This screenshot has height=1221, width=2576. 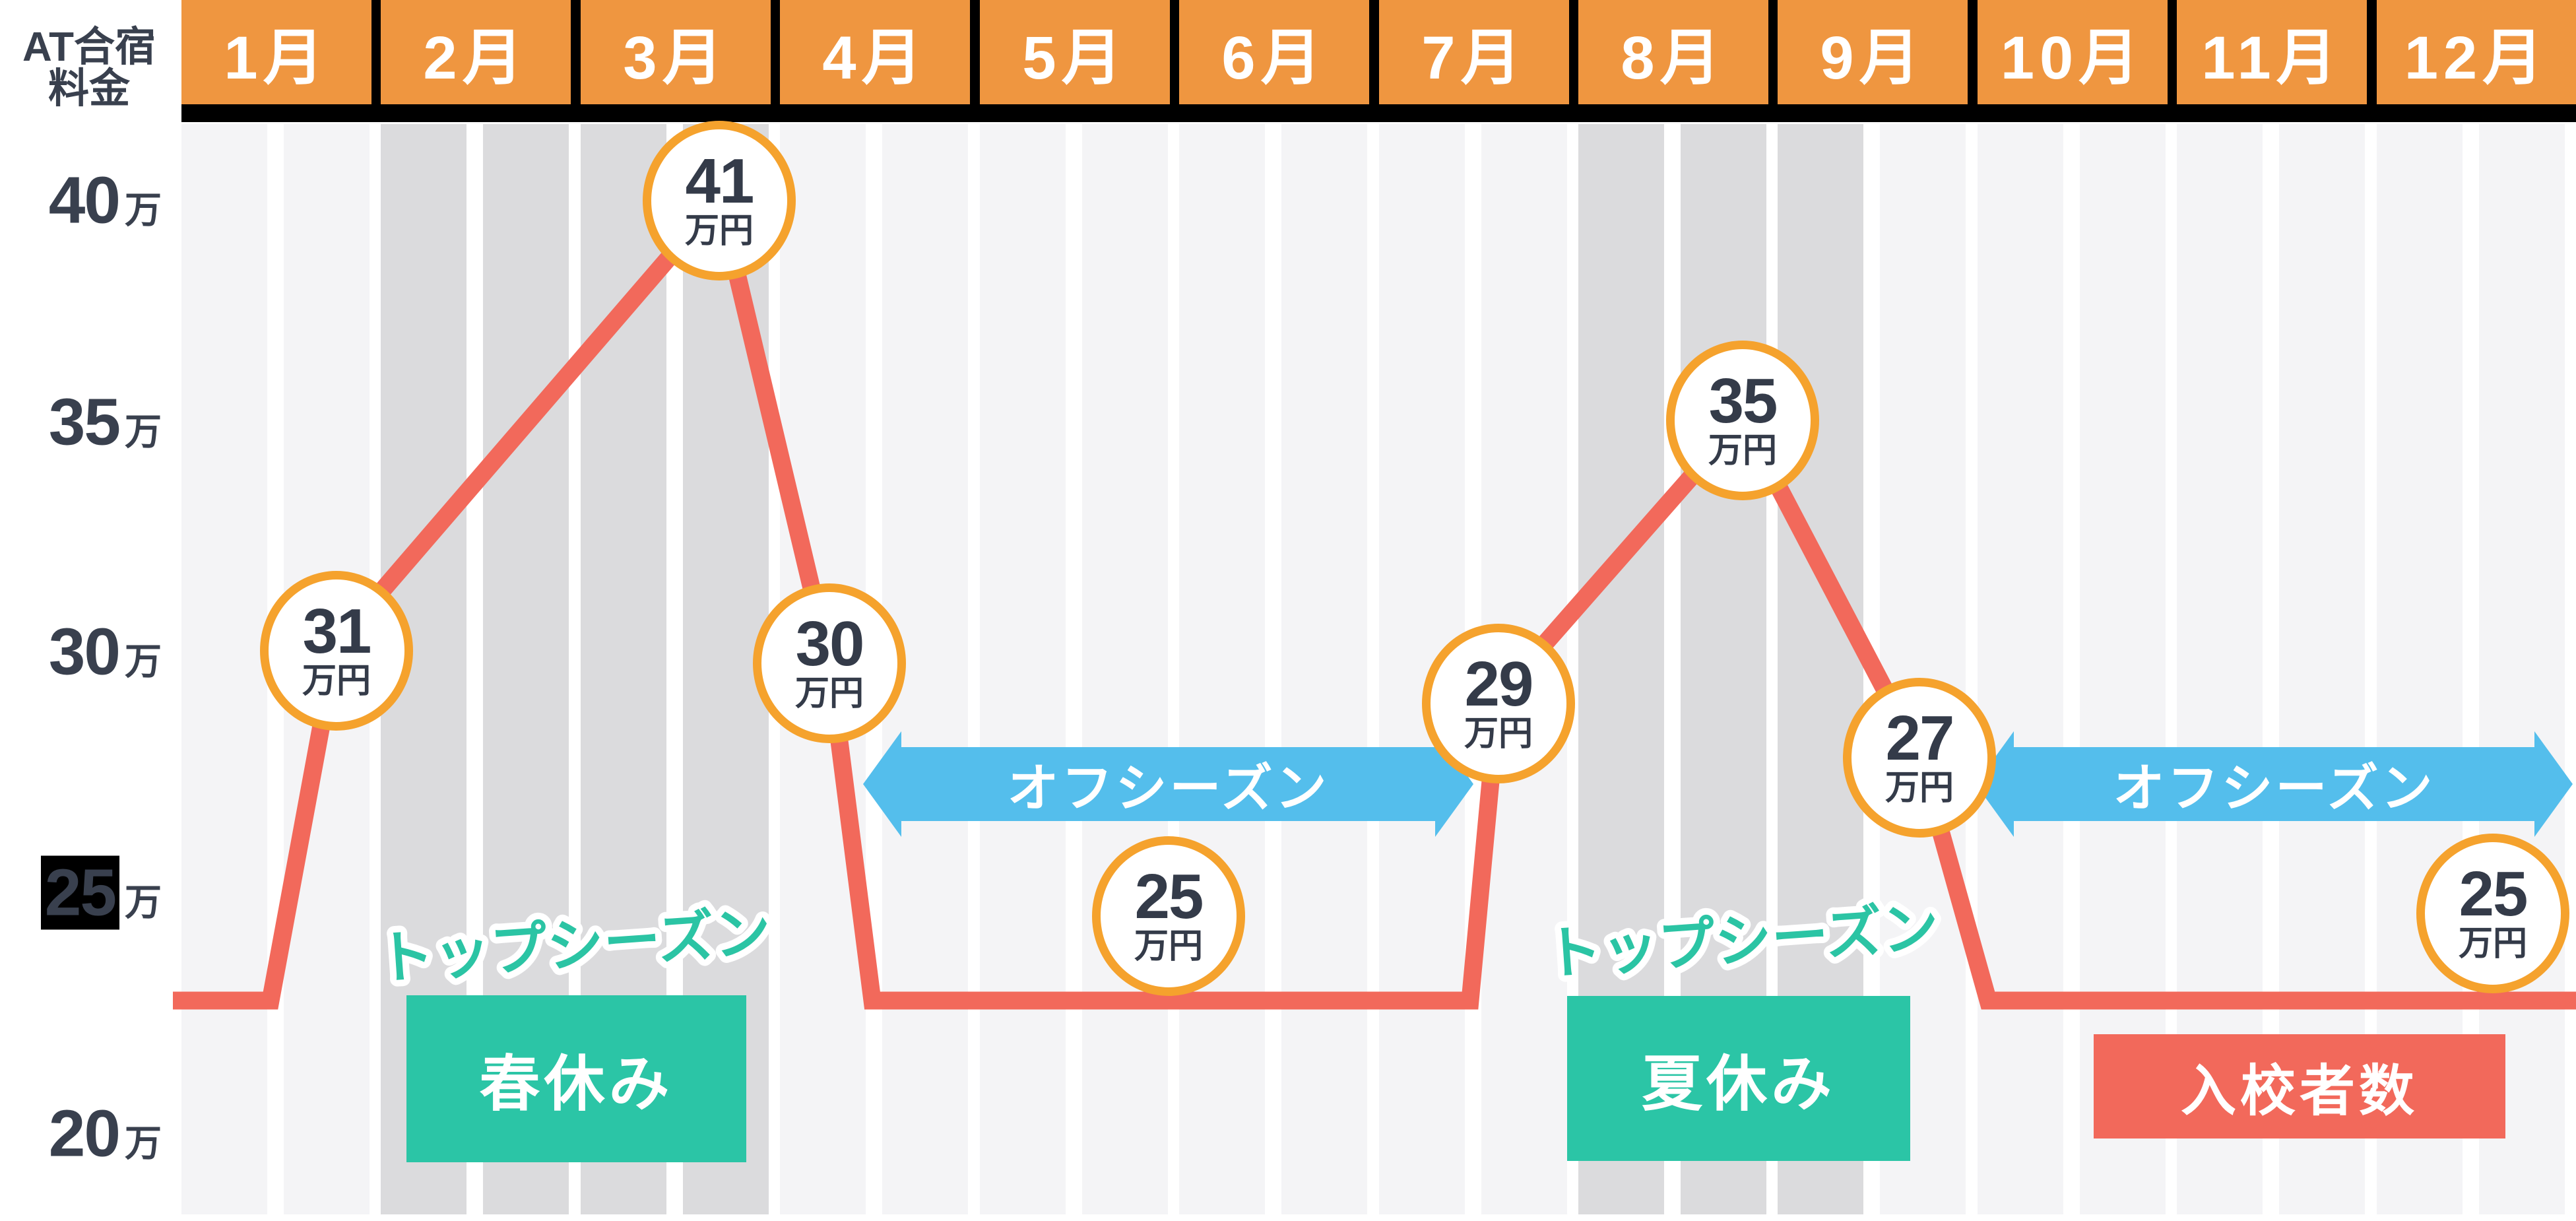 What do you see at coordinates (1743, 400) in the screenshot?
I see `price-value: 35` at bounding box center [1743, 400].